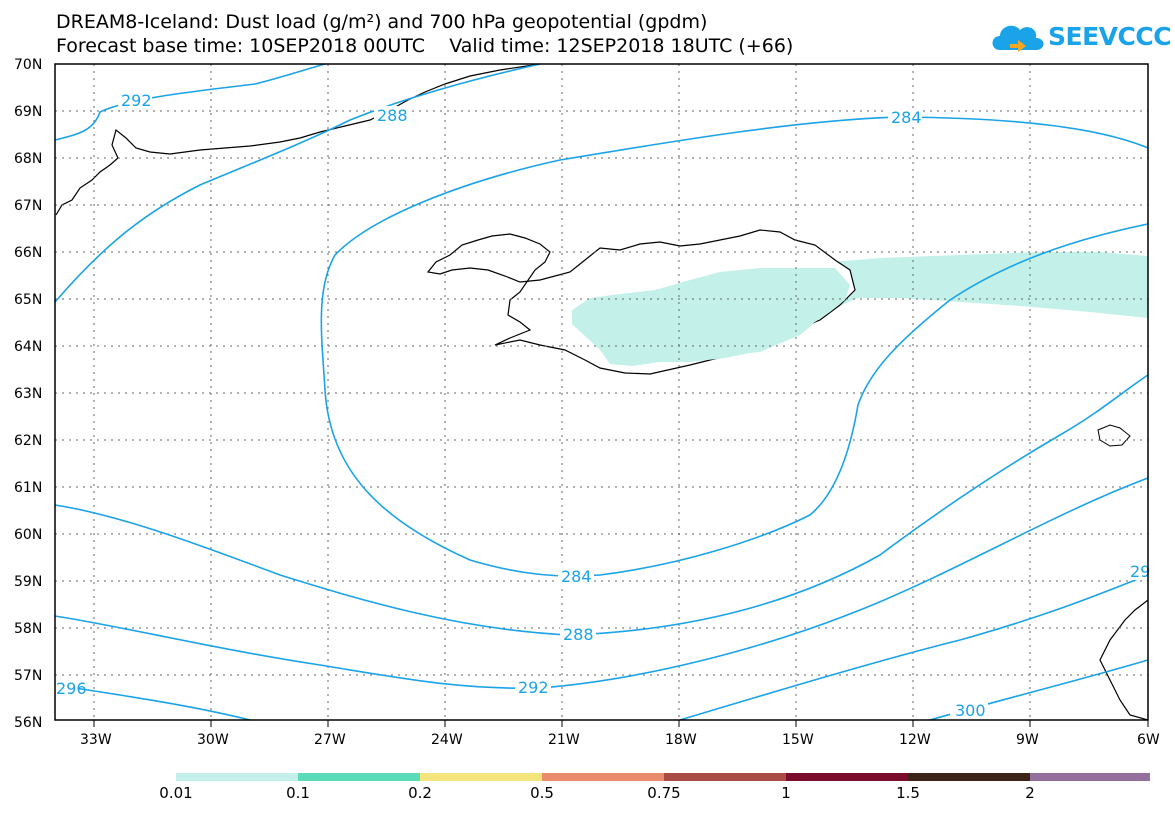 The width and height of the screenshot is (1175, 815). I want to click on greenland-coast, so click(298, 139).